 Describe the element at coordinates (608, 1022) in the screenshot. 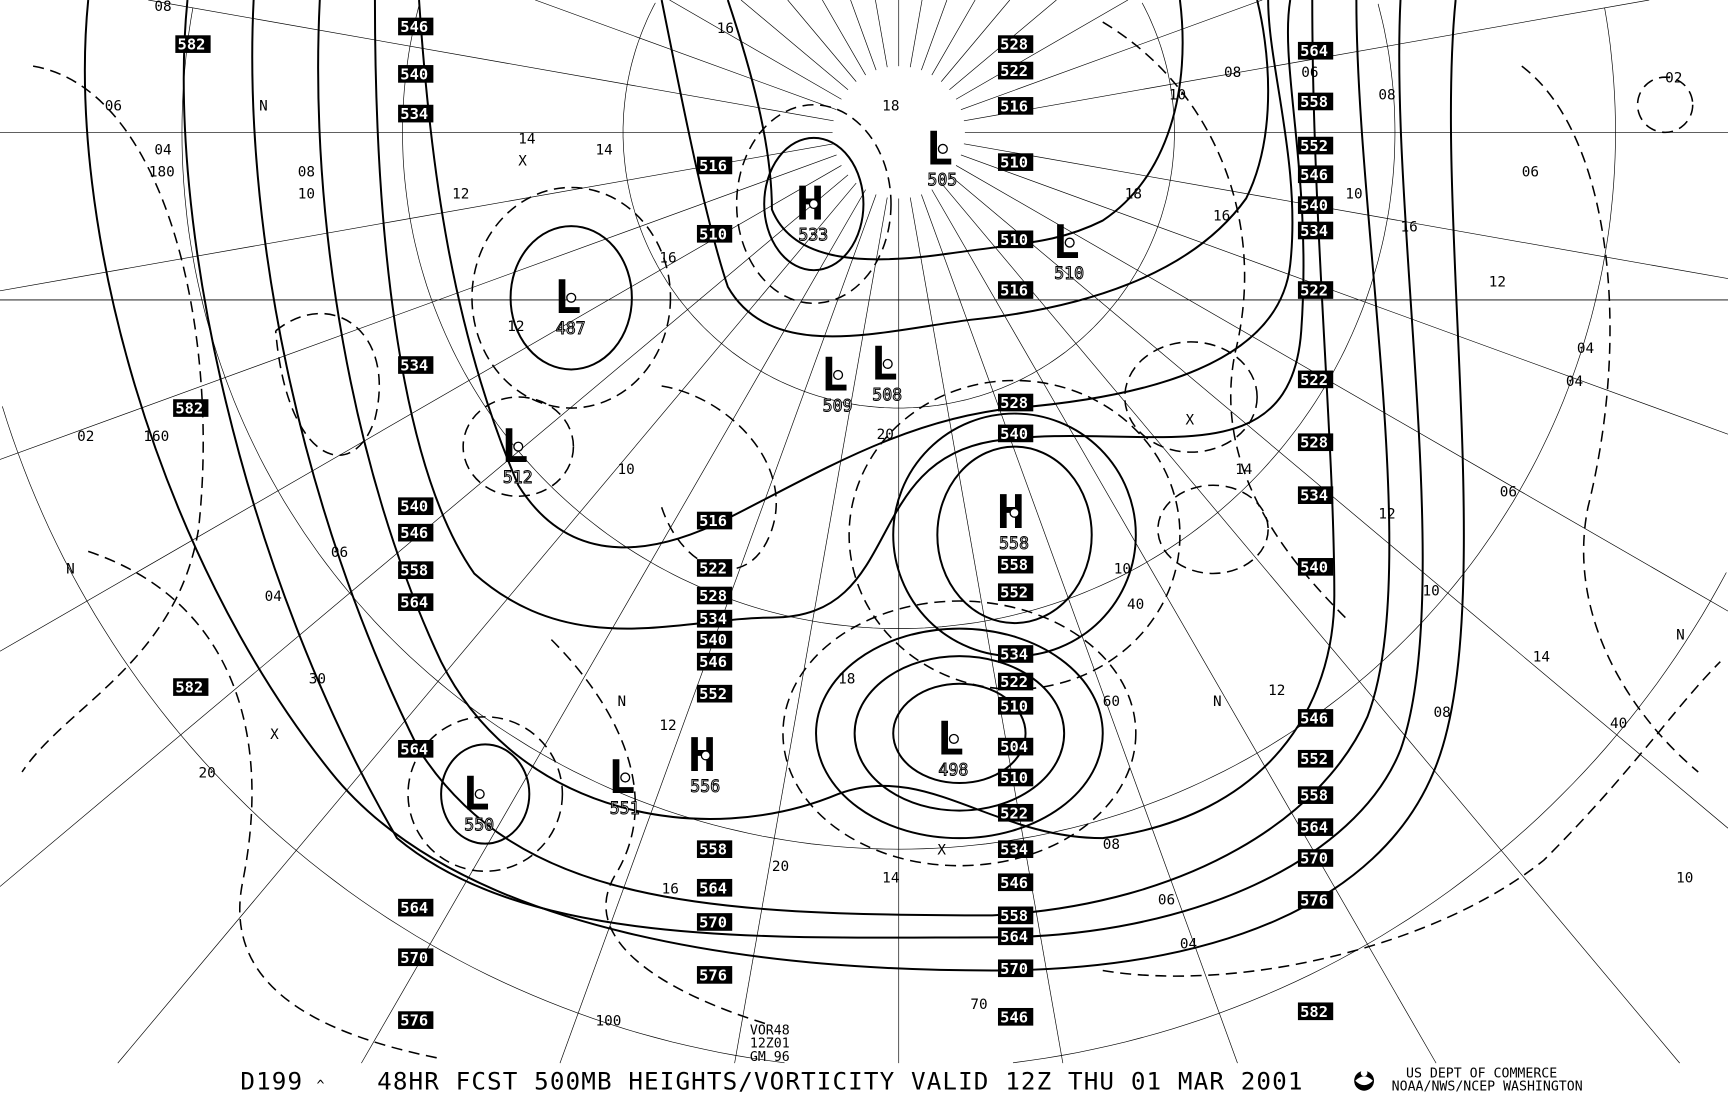

I see `vorticity-label: 100` at that location.